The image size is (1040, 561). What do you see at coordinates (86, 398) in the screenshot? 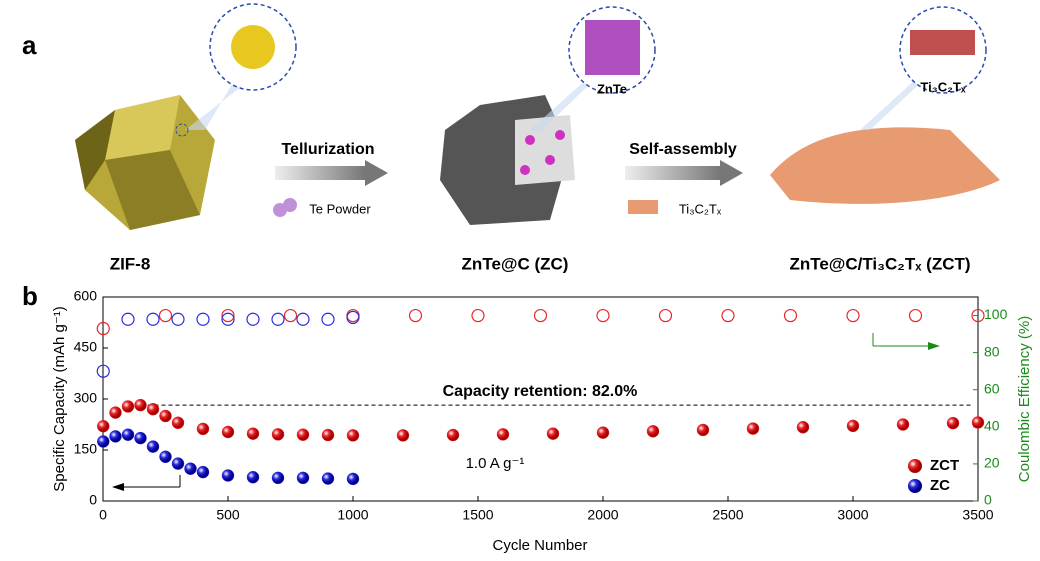
I see `y-tick-label: 300` at bounding box center [86, 398].